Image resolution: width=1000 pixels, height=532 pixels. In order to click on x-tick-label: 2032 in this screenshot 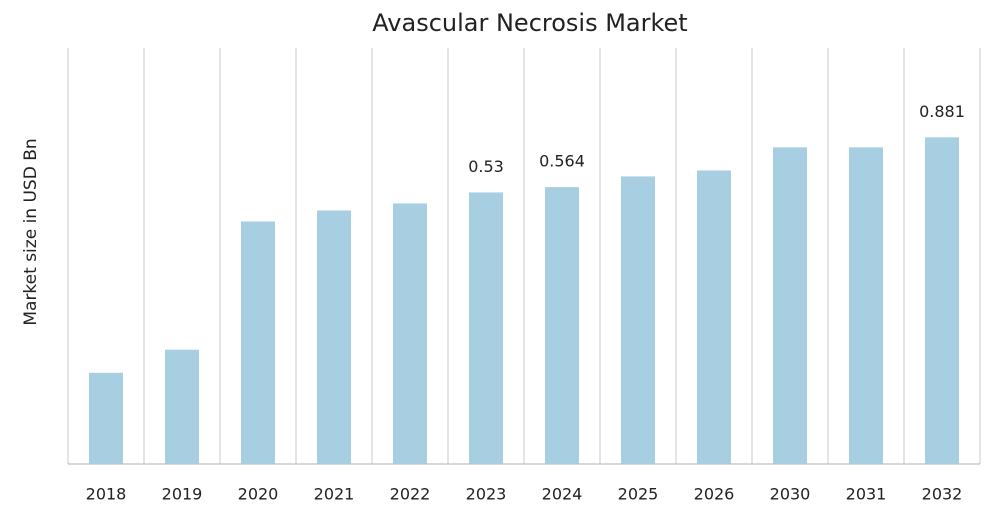, I will do `click(942, 494)`.